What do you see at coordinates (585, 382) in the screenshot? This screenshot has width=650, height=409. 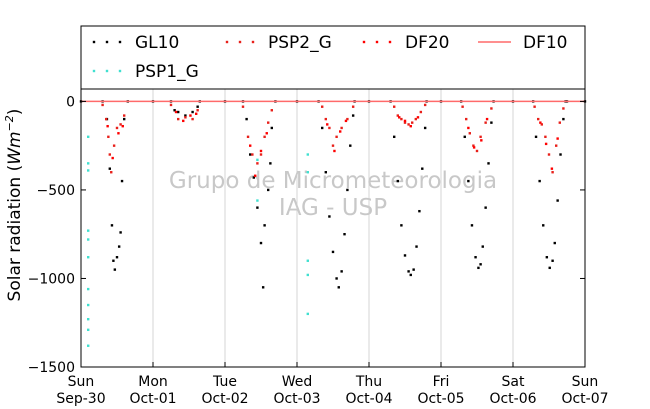 I see `x-tick-label: Sun` at bounding box center [585, 382].